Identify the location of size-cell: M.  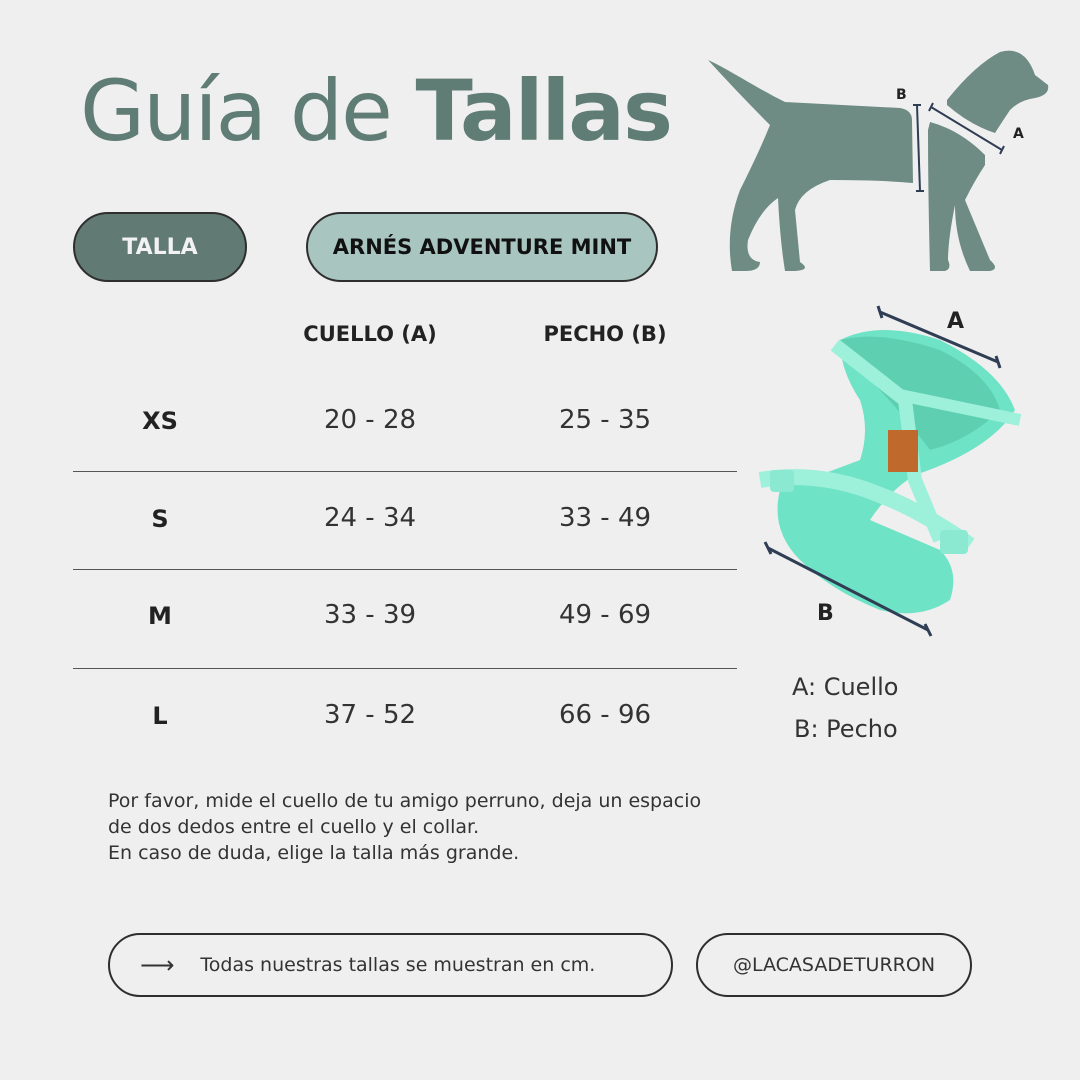
(160, 616).